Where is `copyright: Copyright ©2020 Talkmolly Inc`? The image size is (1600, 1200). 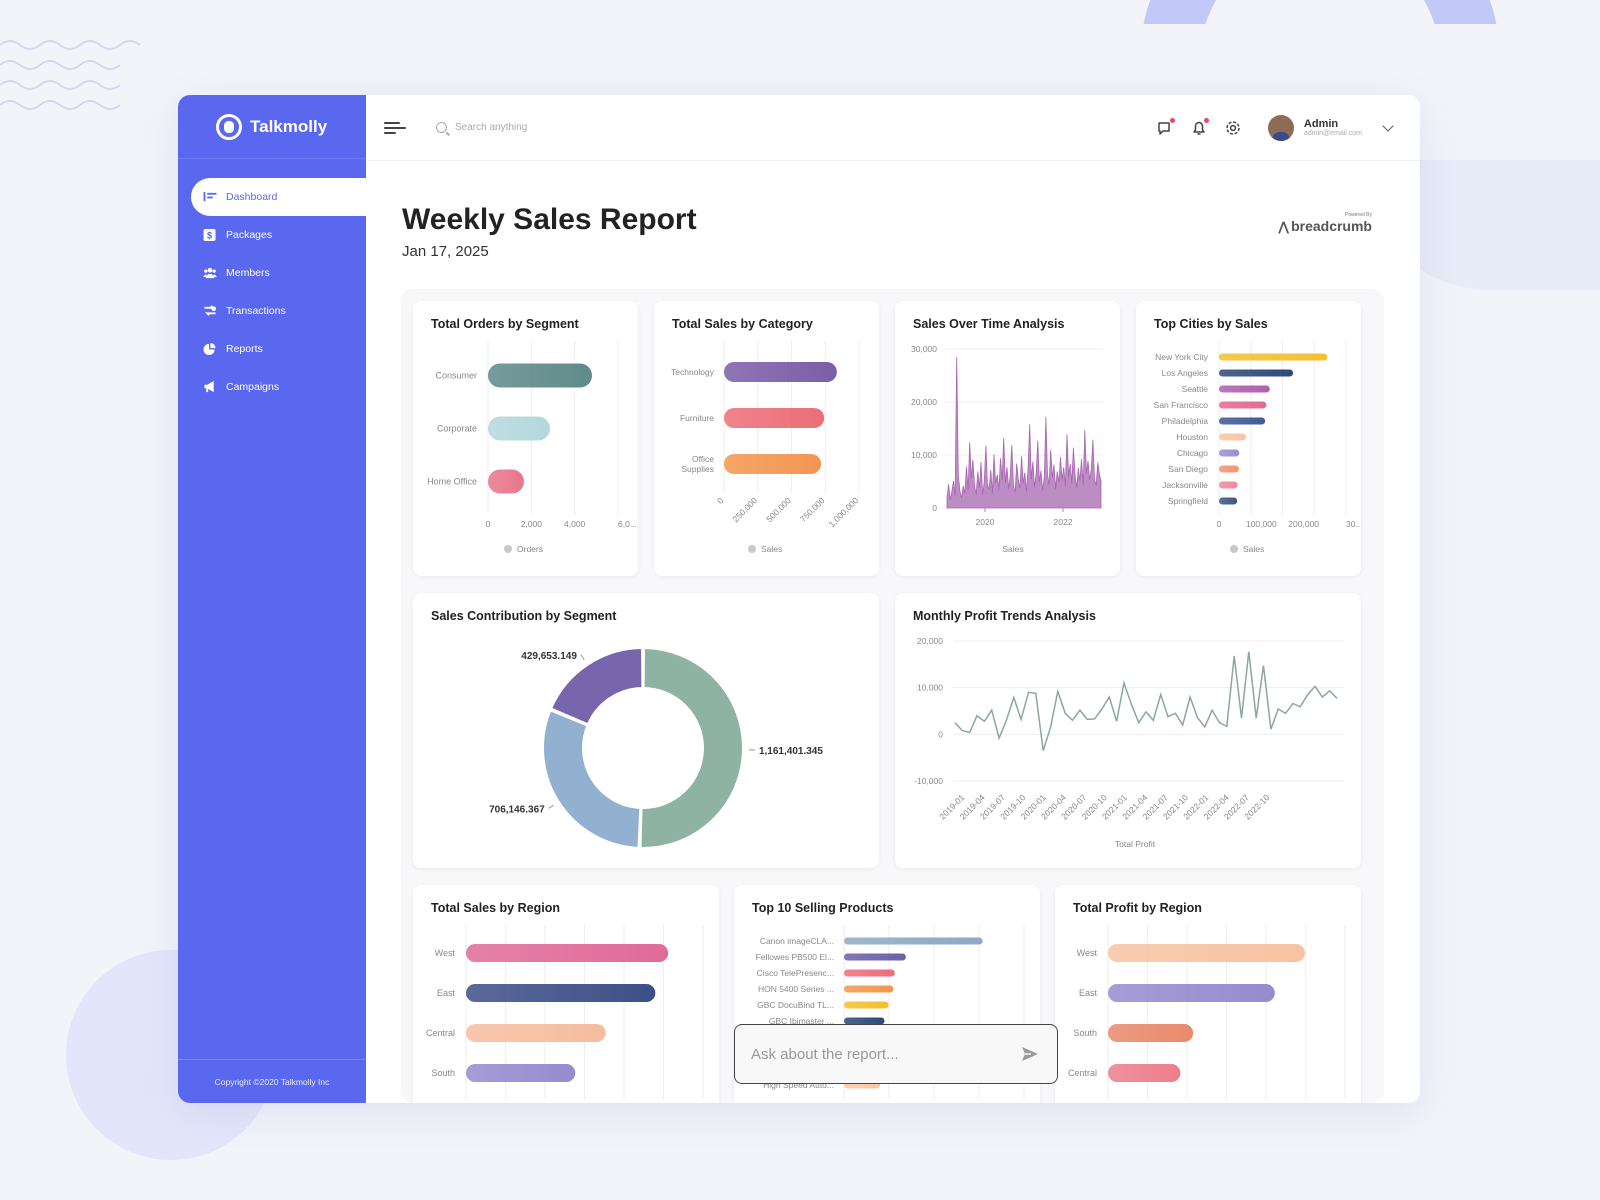 copyright: Copyright ©2020 Talkmolly Inc is located at coordinates (272, 1081).